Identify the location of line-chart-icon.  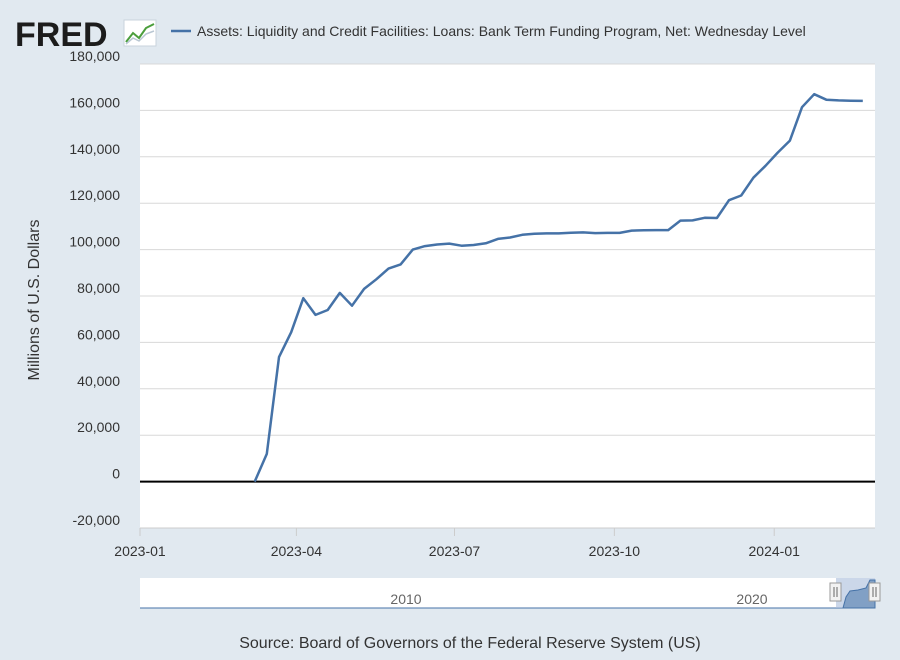
(140, 33).